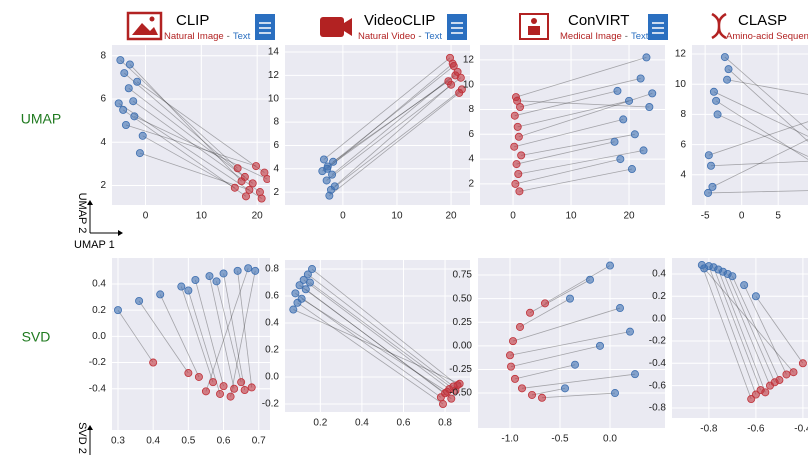 This screenshot has height=455, width=808. Describe the element at coordinates (336, 27) in the screenshot. I see `icon-video` at that location.